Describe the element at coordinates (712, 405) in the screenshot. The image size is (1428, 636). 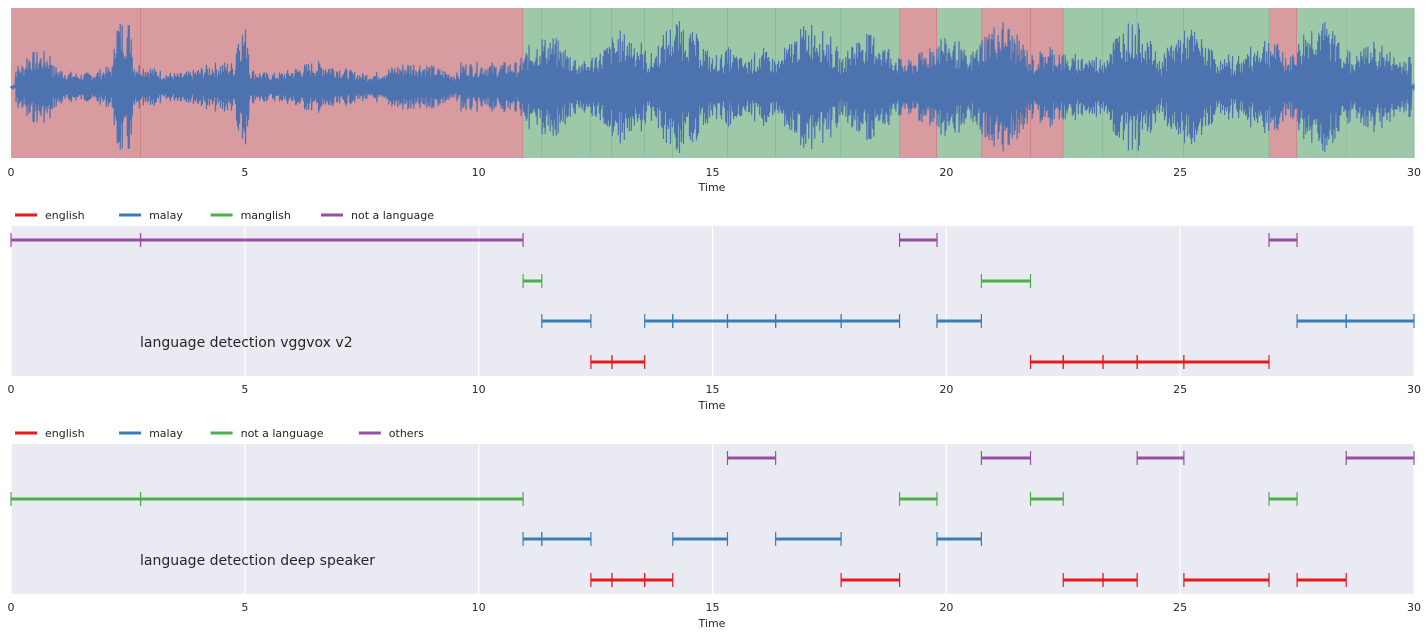
I see `vggvox-x-axis-label: Time` at that location.